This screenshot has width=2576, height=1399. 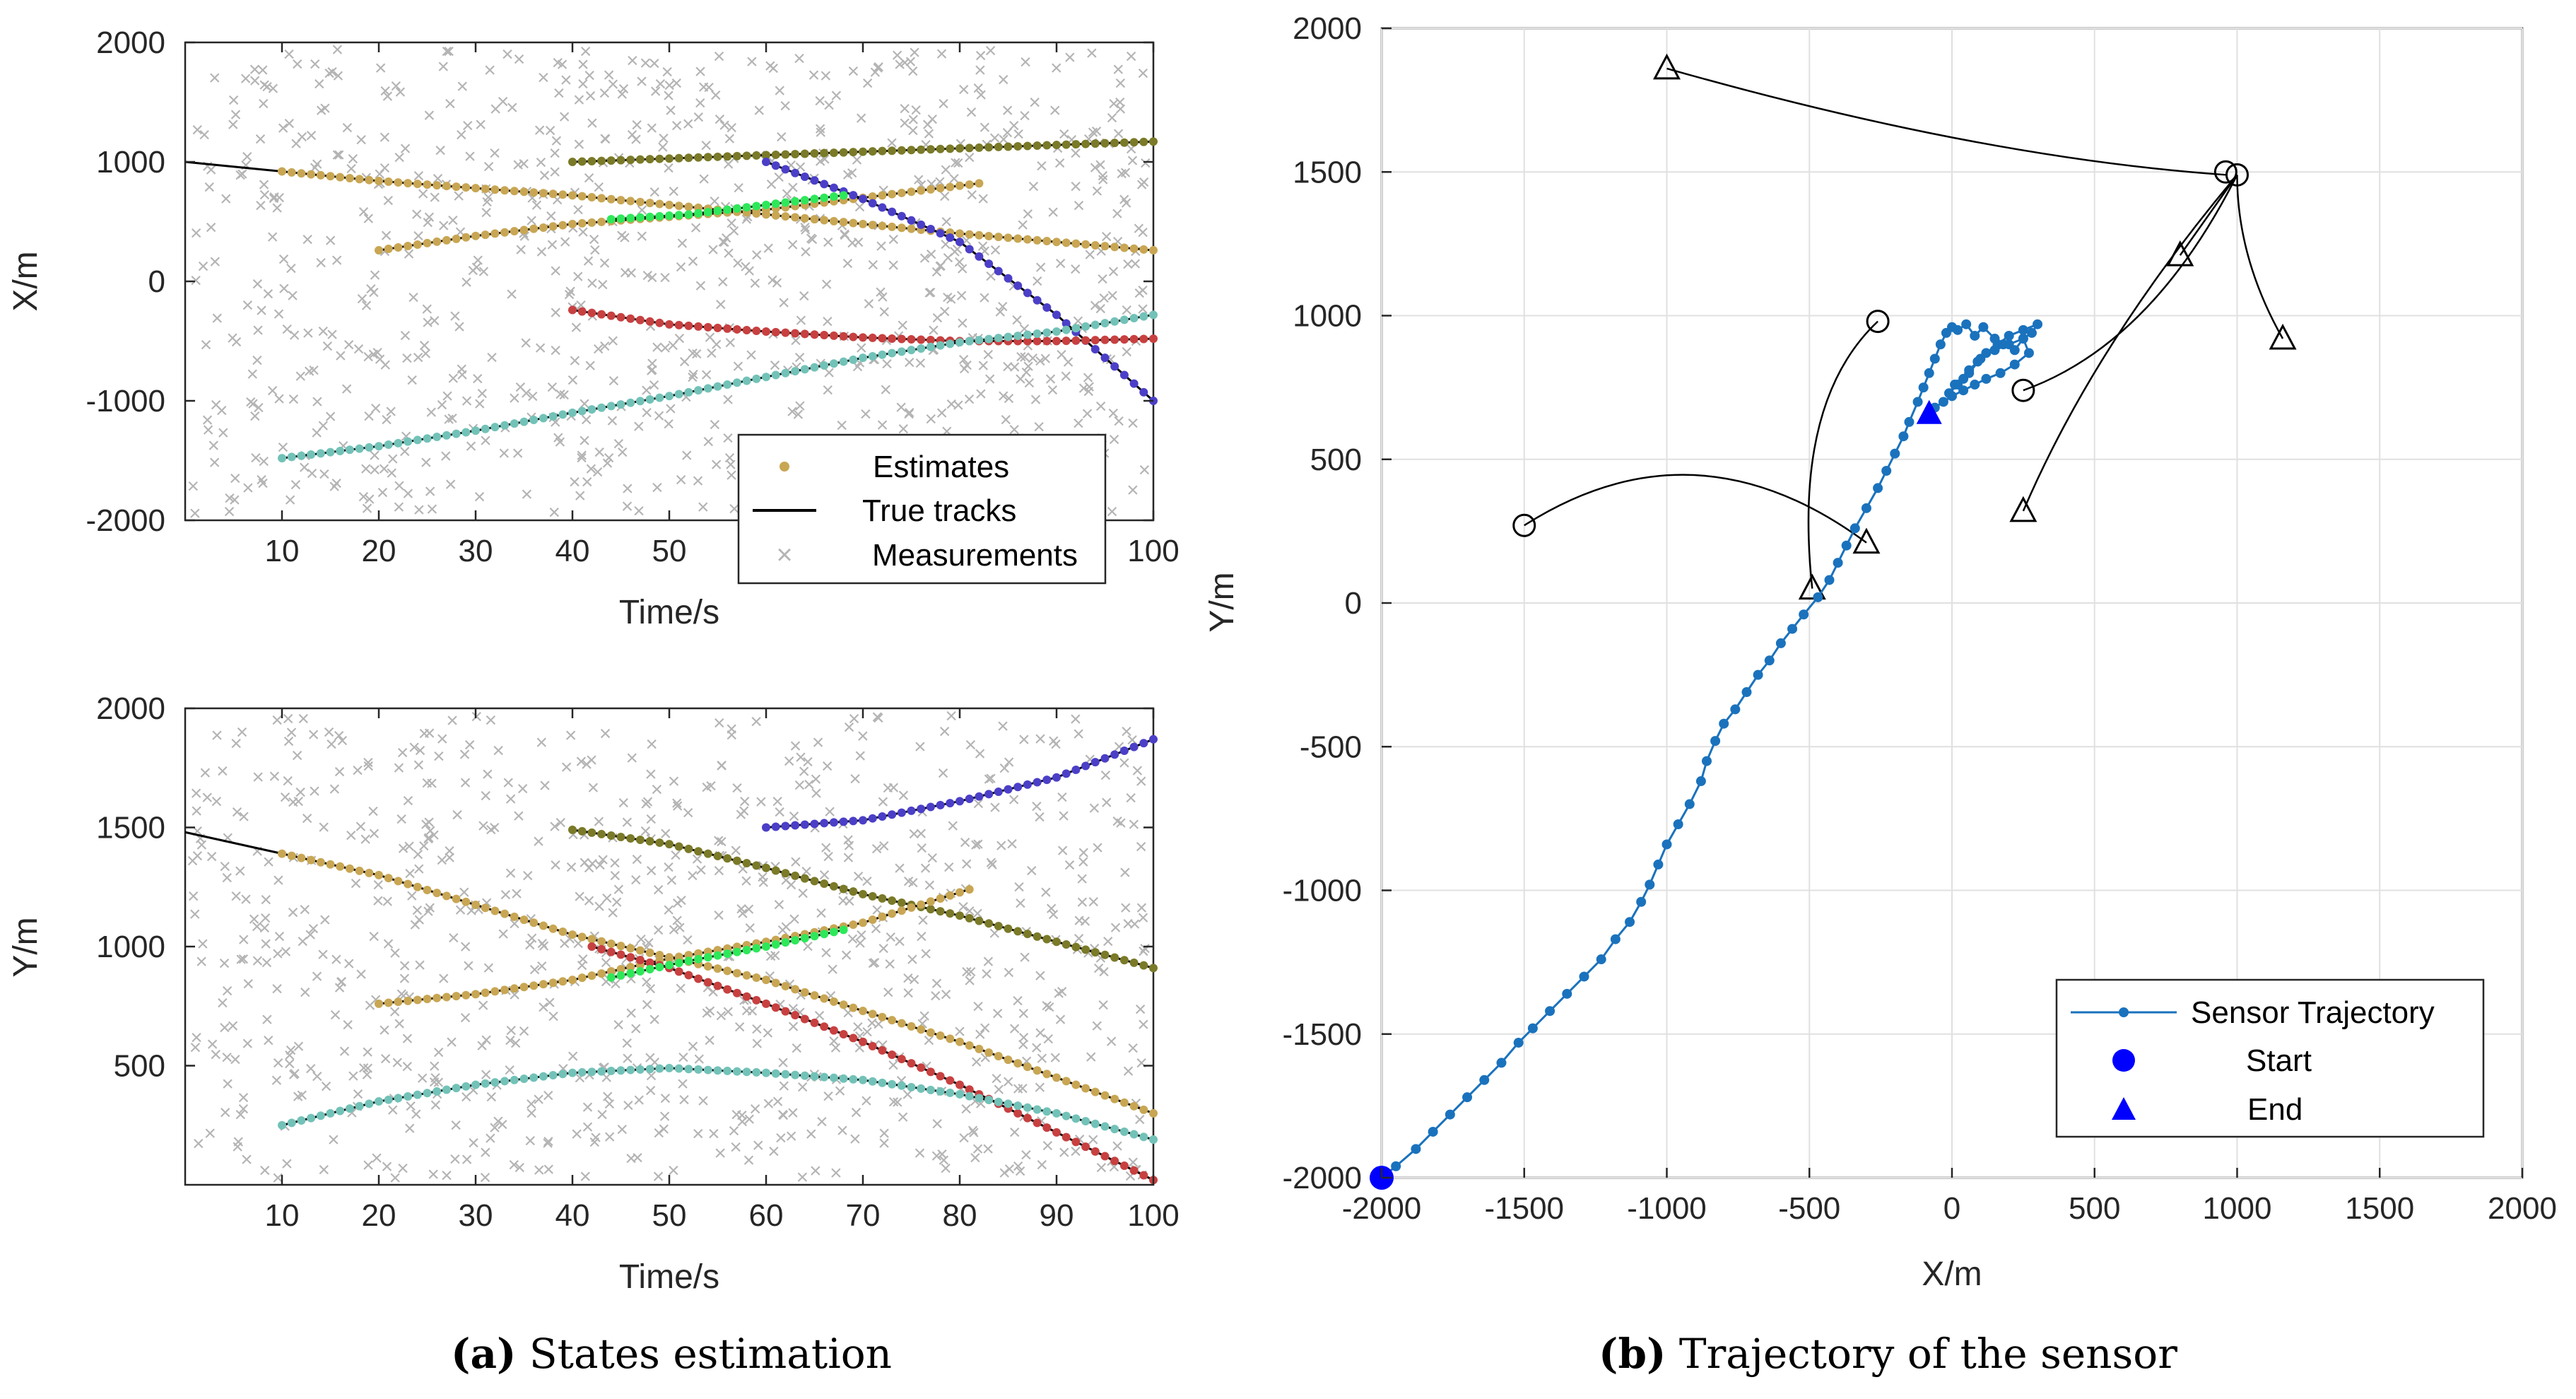 I want to click on x-tick-label: 40, so click(x=572, y=1215).